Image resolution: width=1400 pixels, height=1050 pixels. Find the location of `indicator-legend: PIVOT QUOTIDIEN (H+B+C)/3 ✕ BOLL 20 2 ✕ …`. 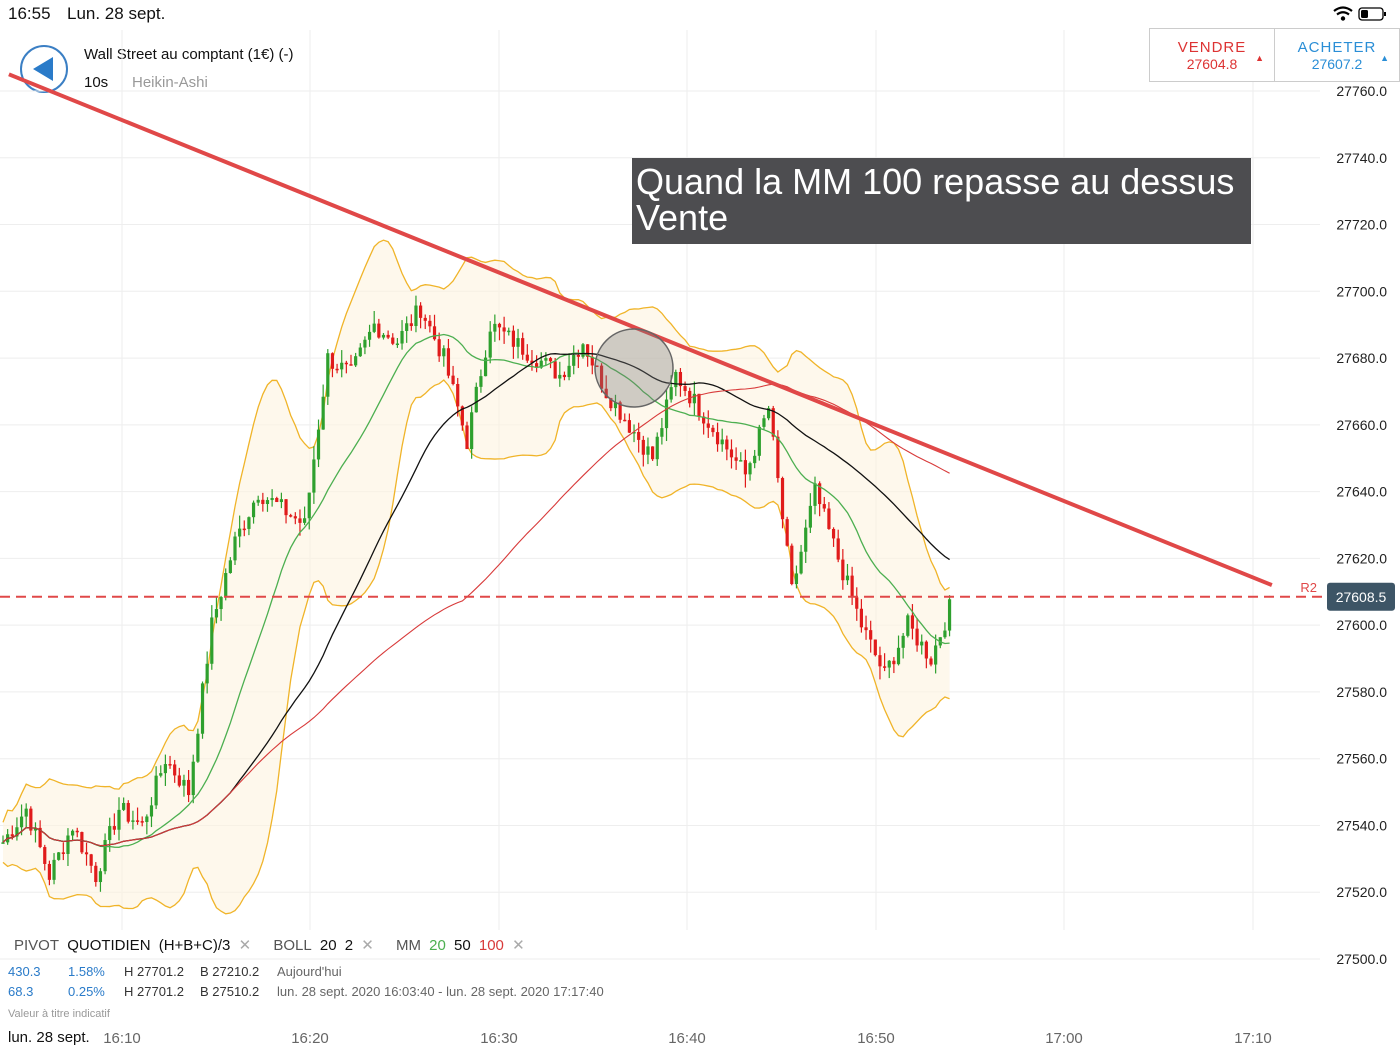

indicator-legend: PIVOT QUOTIDIEN (H+B+C)/3 ✕ BOLL 20 2 ✕ … is located at coordinates (271, 945).